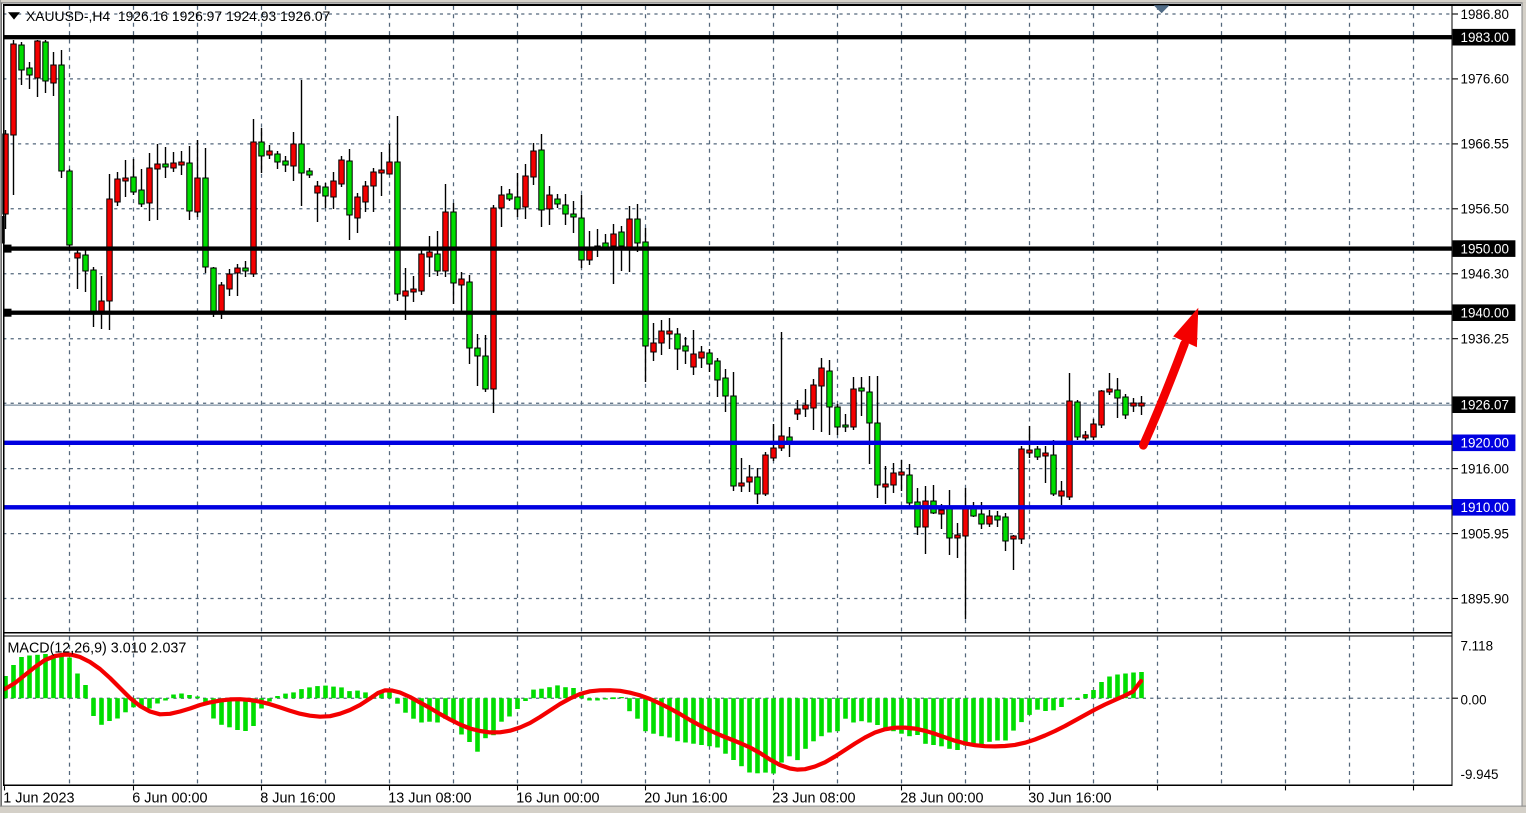 The image size is (1526, 813). Describe the element at coordinates (1485, 443) in the screenshot. I see `svg-text: 1920.00` at that location.